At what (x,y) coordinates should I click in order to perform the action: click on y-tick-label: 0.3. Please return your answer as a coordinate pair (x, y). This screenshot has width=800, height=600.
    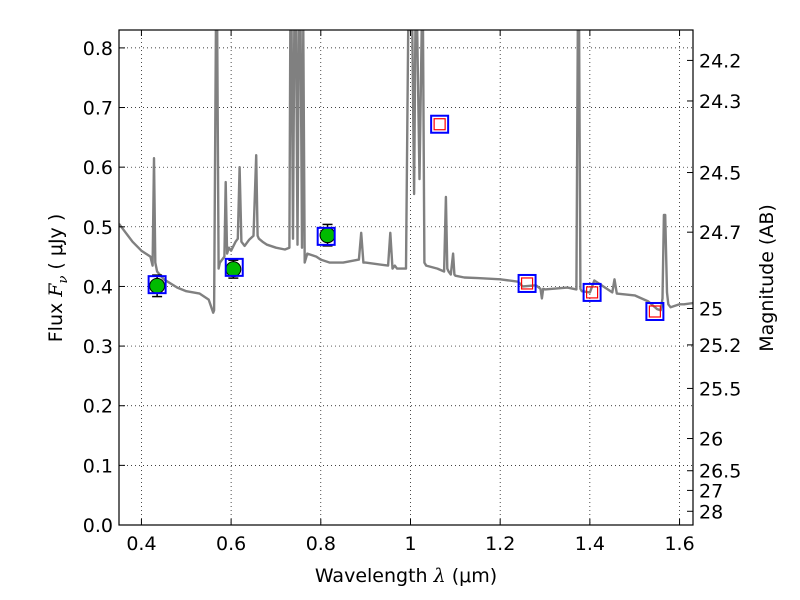
    Looking at the image, I should click on (98, 347).